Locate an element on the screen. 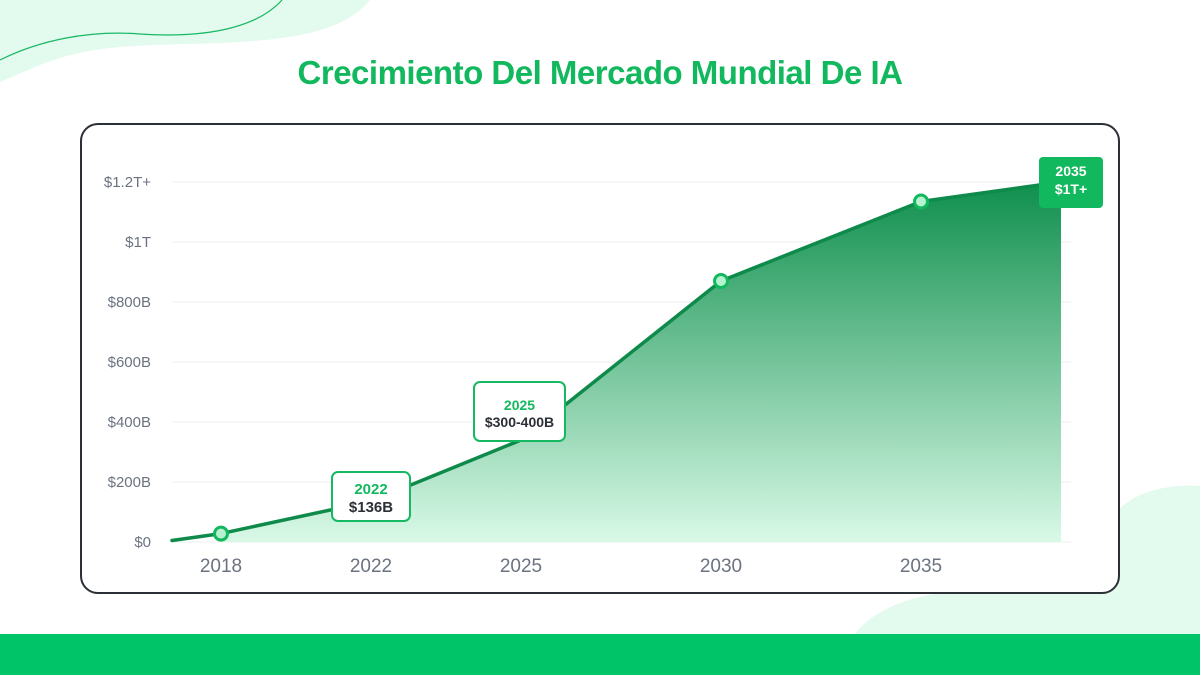  x-tick-label: 2030 is located at coordinates (721, 566).